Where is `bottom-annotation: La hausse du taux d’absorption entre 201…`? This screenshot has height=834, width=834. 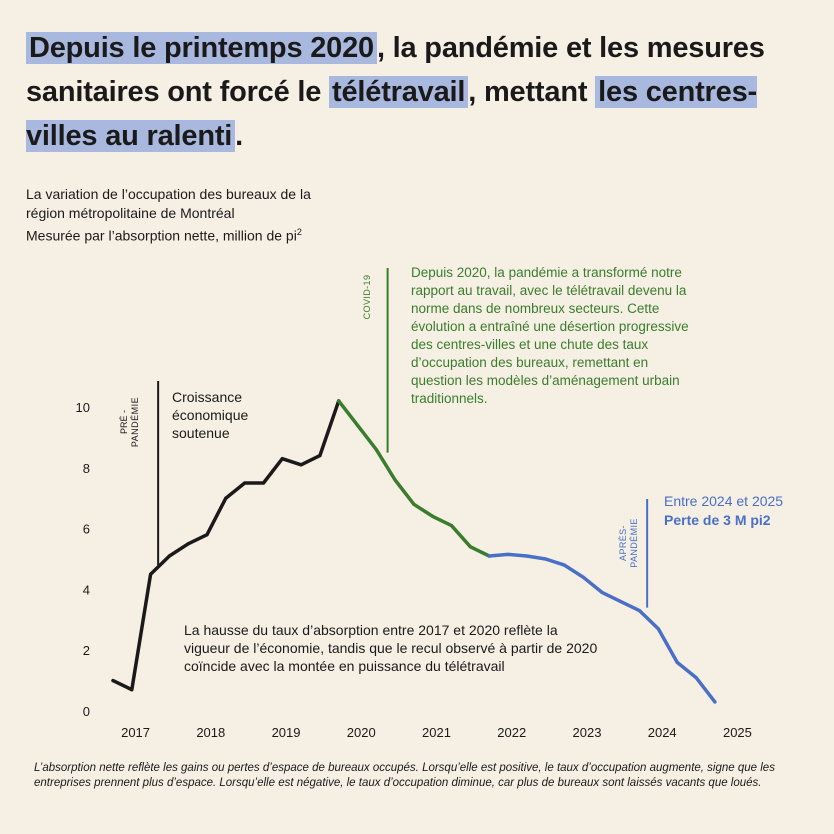 bottom-annotation: La hausse du taux d’absorption entre 201… is located at coordinates (392, 648).